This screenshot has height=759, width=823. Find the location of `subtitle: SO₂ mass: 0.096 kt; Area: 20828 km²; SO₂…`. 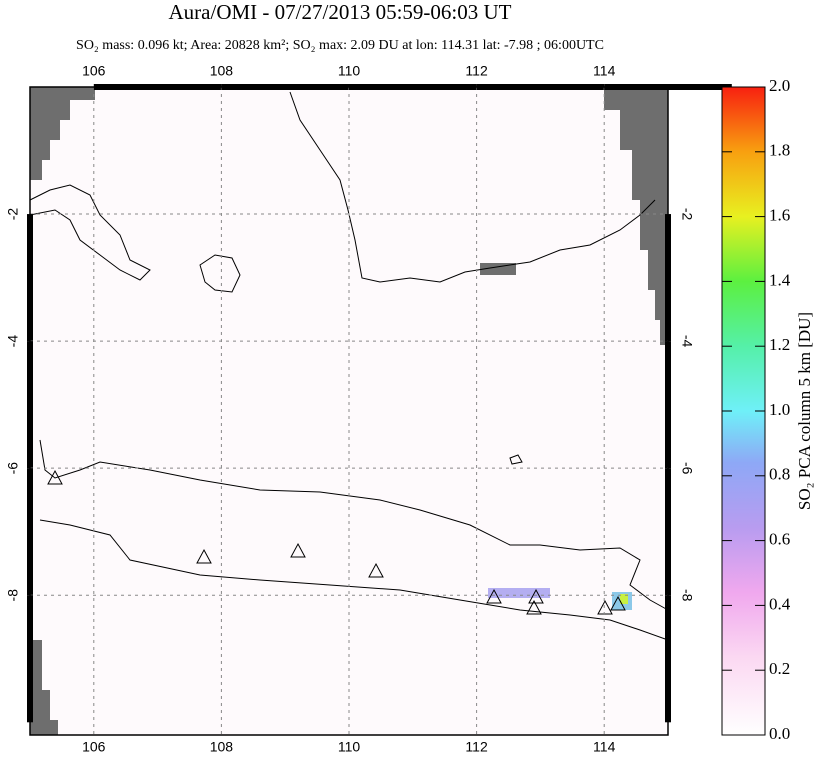

subtitle: SO₂ mass: 0.096 kt; Area: 20828 km²; SO₂… is located at coordinates (340, 45).